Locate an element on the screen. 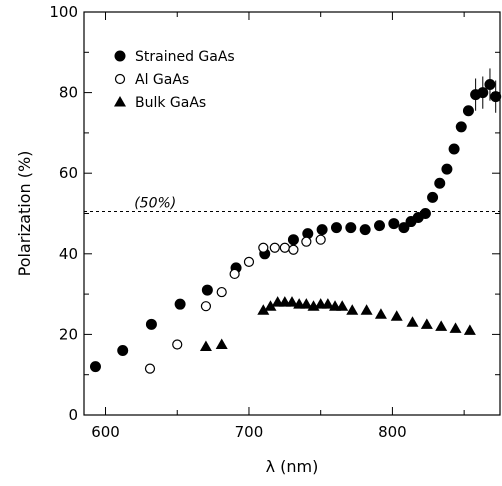  legend-label: Al GaAs is located at coordinates (162, 80).